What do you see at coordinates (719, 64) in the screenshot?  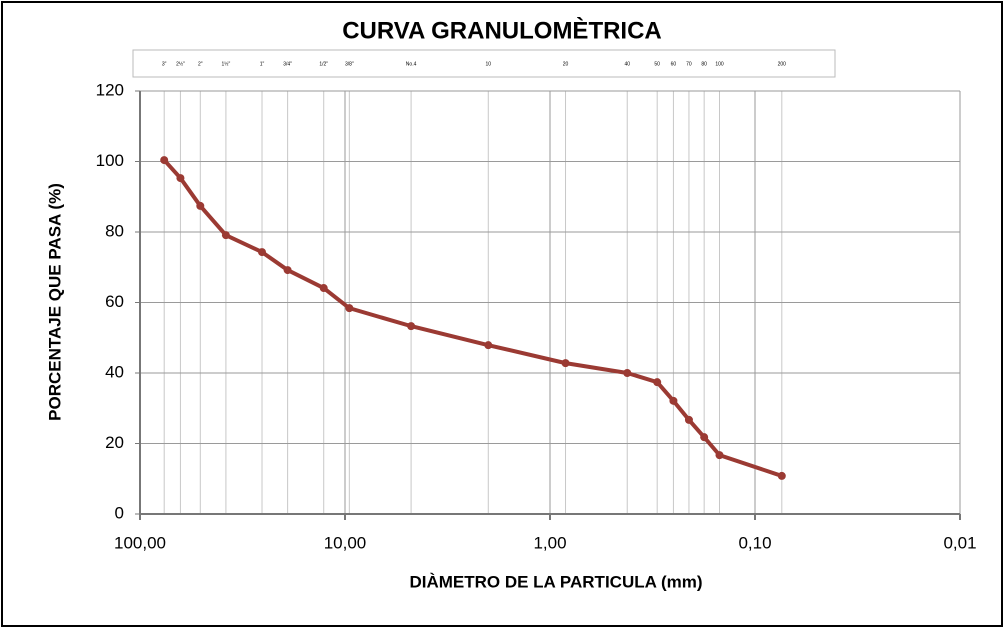 I see `sieve-label: 100` at bounding box center [719, 64].